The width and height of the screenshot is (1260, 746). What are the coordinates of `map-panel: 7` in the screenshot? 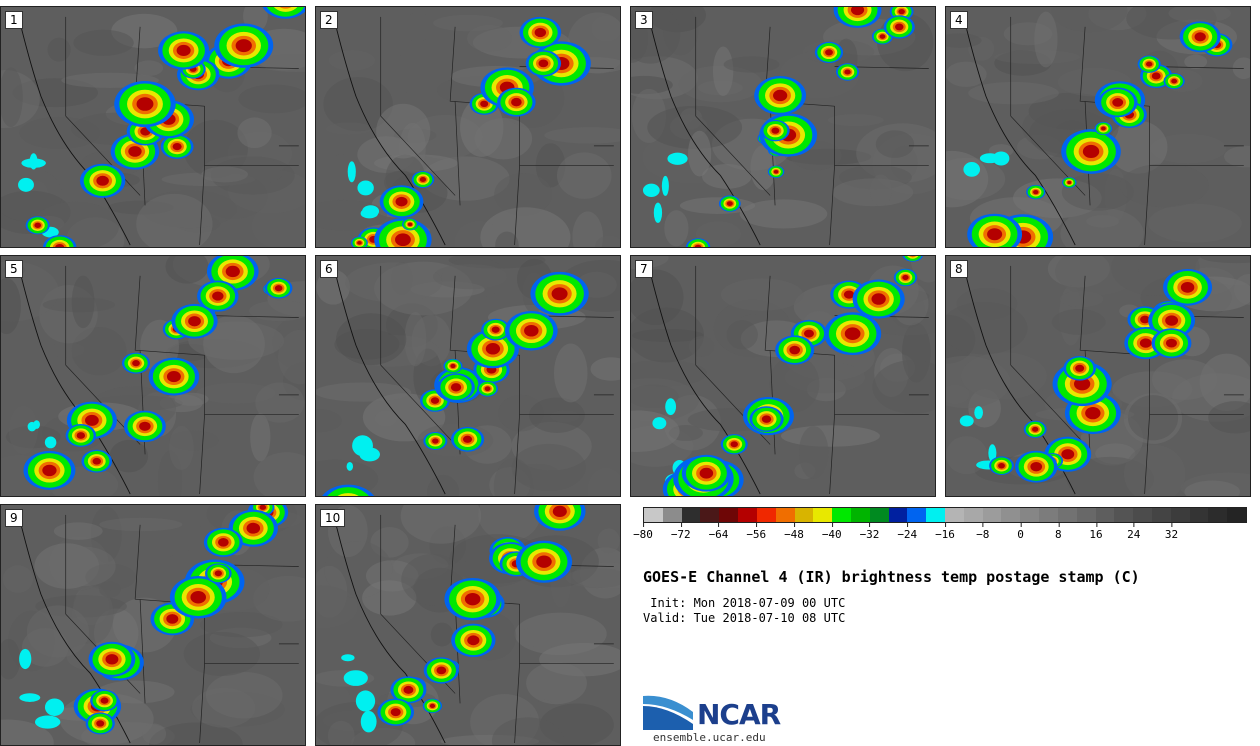 It's located at (783, 376).